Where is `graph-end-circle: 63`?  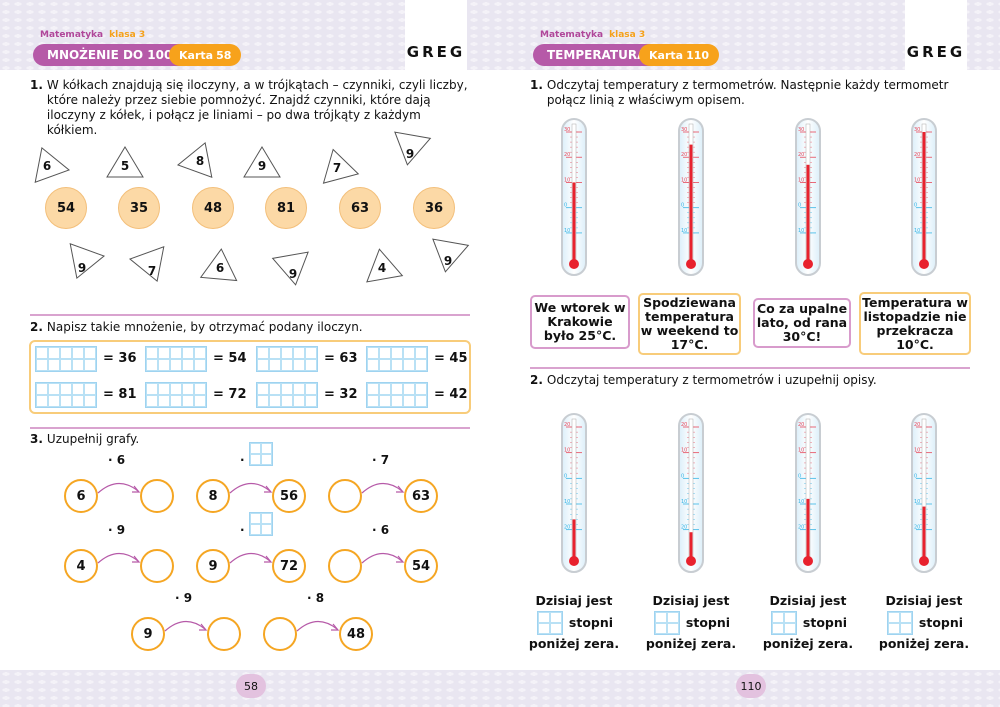 graph-end-circle: 63 is located at coordinates (421, 496).